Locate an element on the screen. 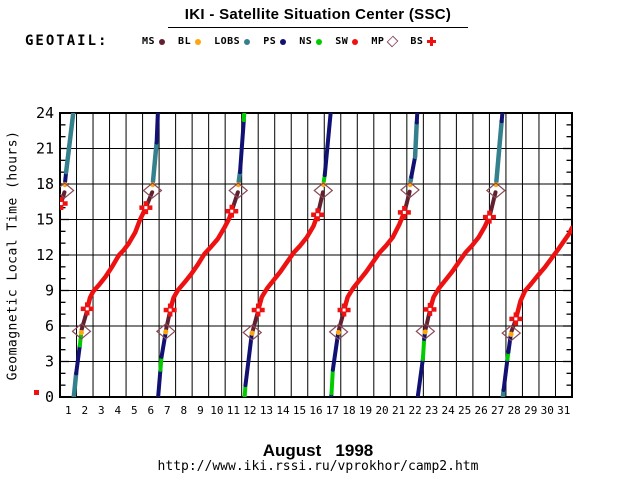 This screenshot has width=636, height=500. legend-label: PS is located at coordinates (270, 41).